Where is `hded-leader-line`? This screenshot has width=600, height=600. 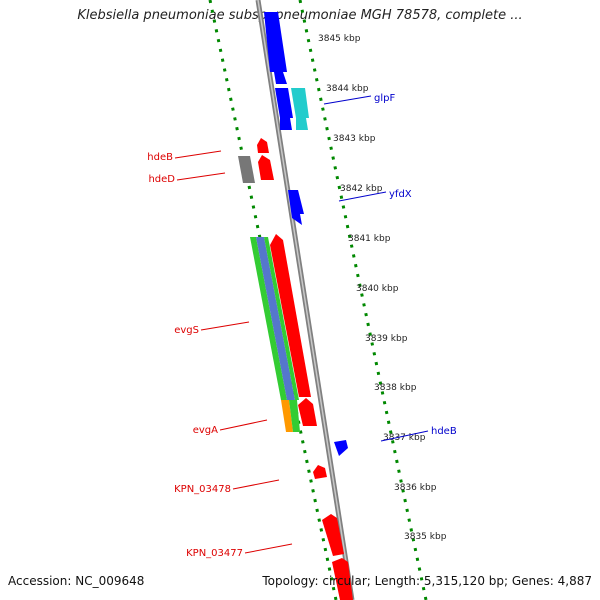
hded-leader-line is located at coordinates (201, 176).